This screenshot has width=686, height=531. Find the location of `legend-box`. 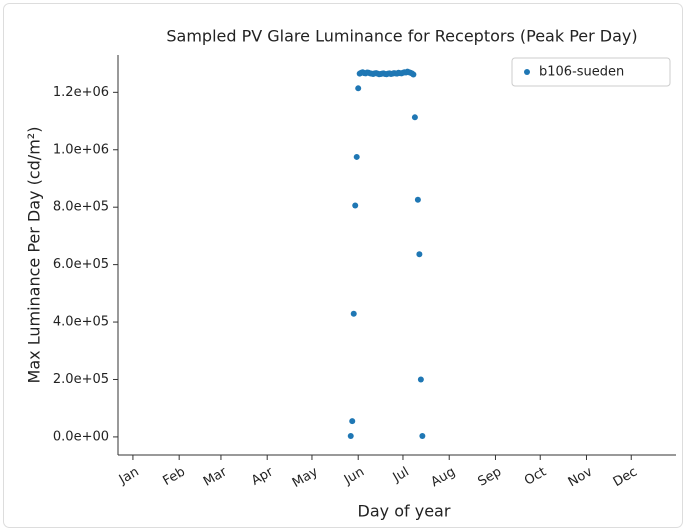

legend-box is located at coordinates (591, 72).